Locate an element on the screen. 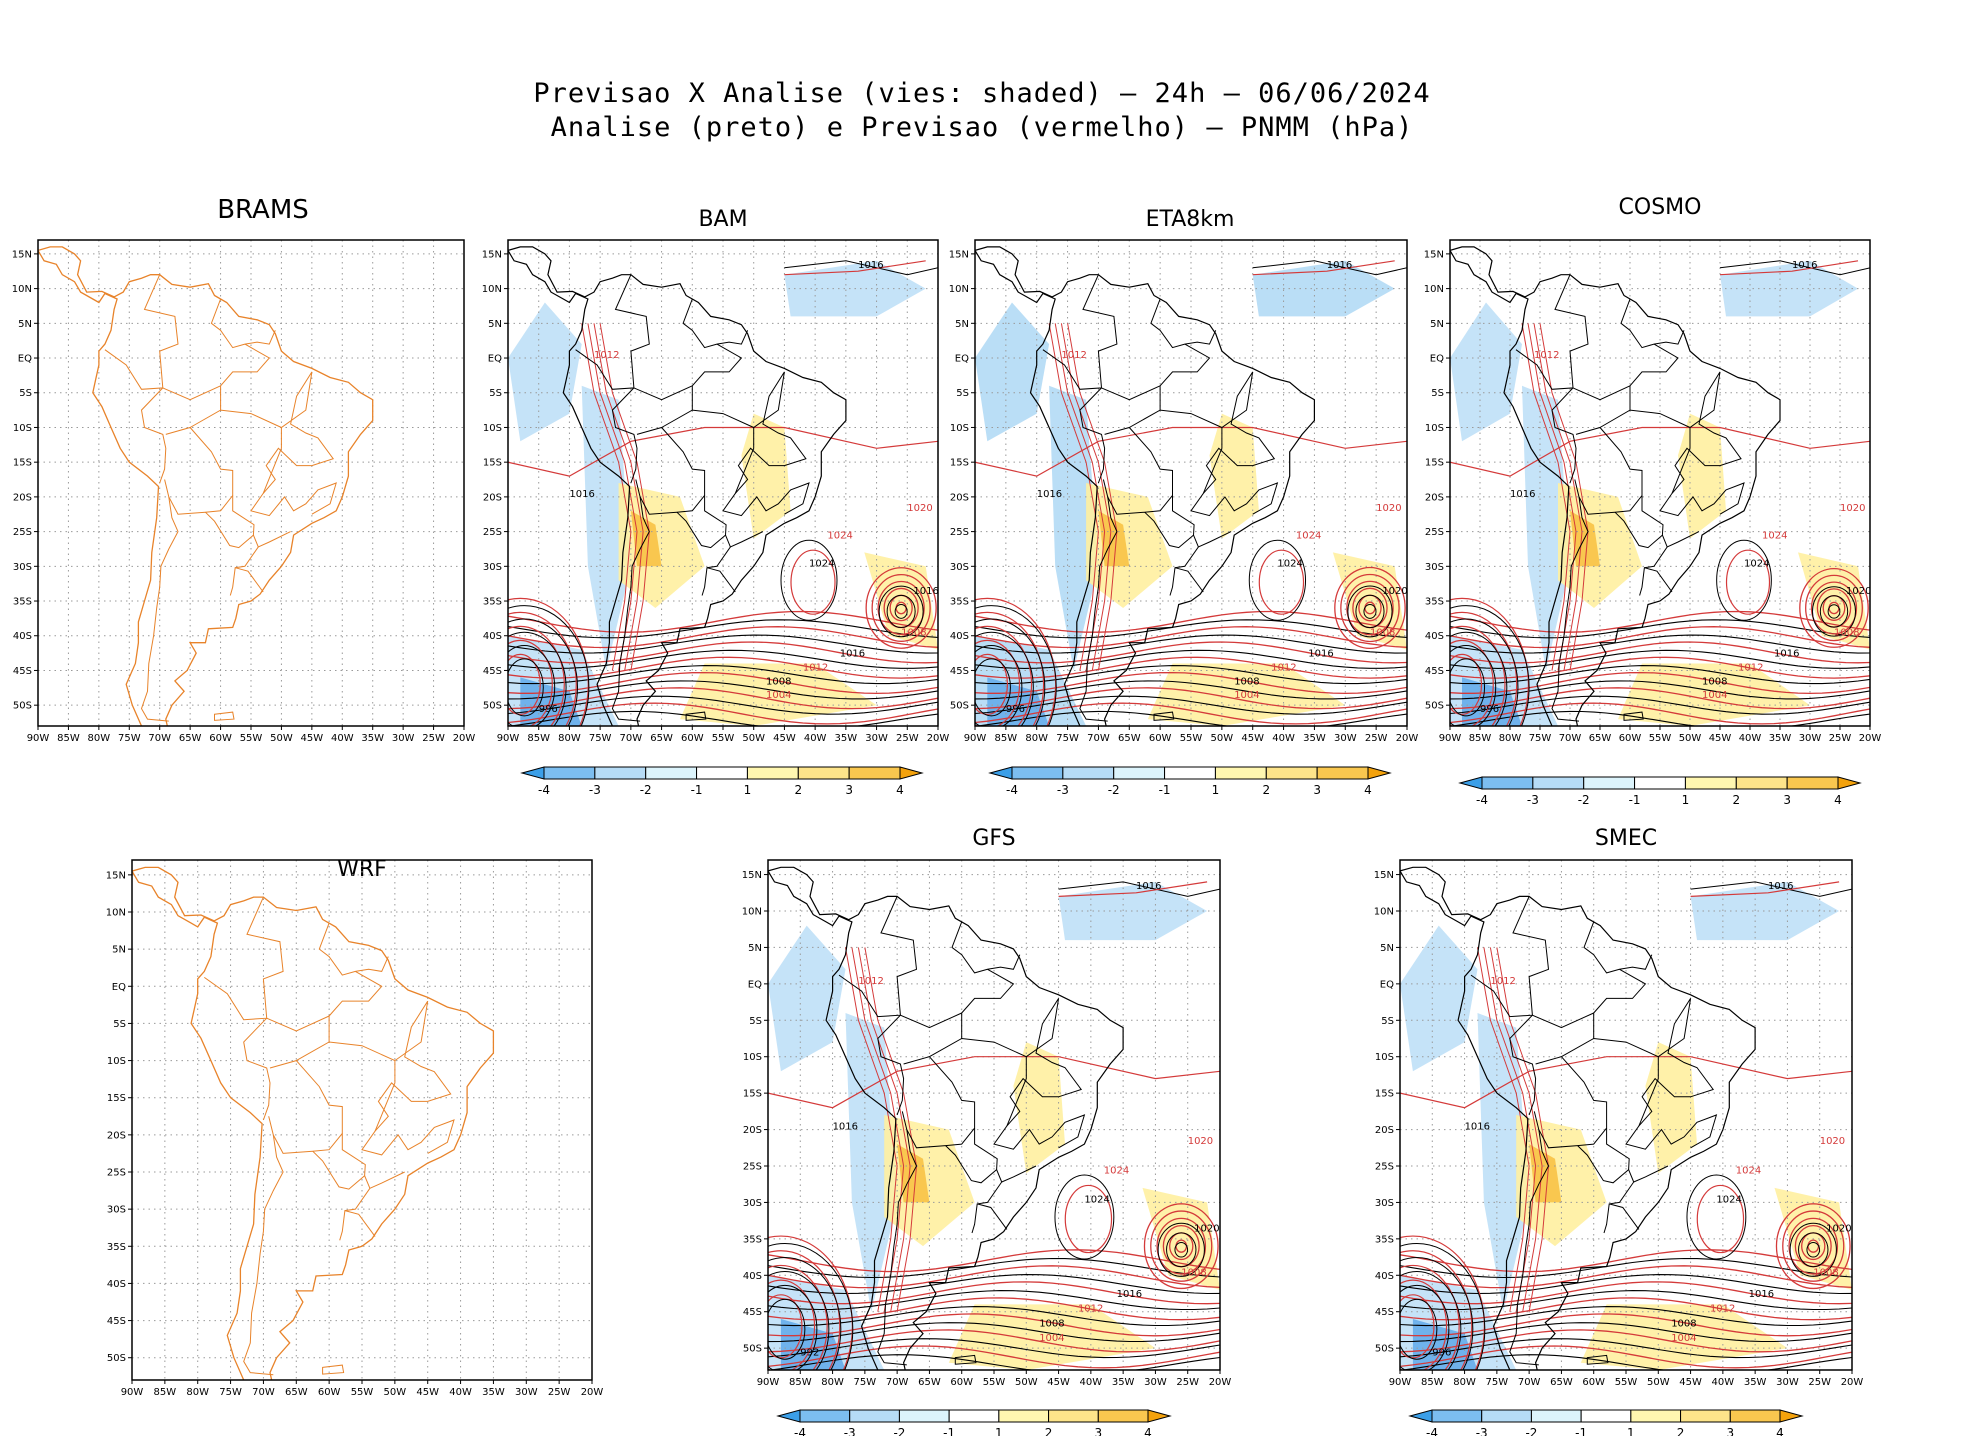 The height and width of the screenshot is (1436, 1964). lon-tick-label: 45W is located at coordinates (1690, 1382).